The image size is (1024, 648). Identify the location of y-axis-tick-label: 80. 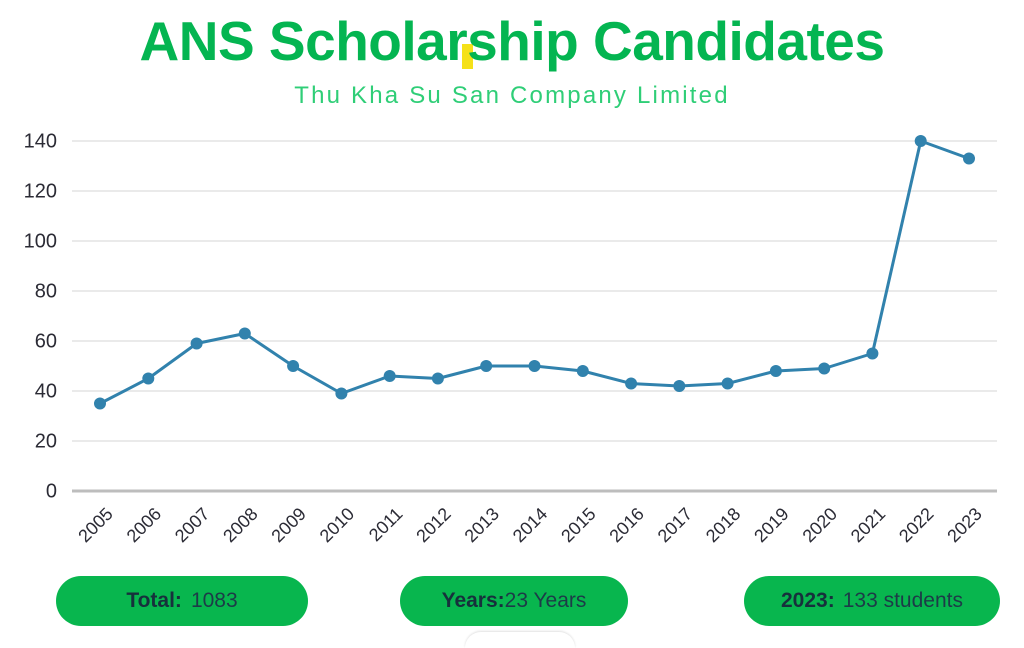
(46, 291).